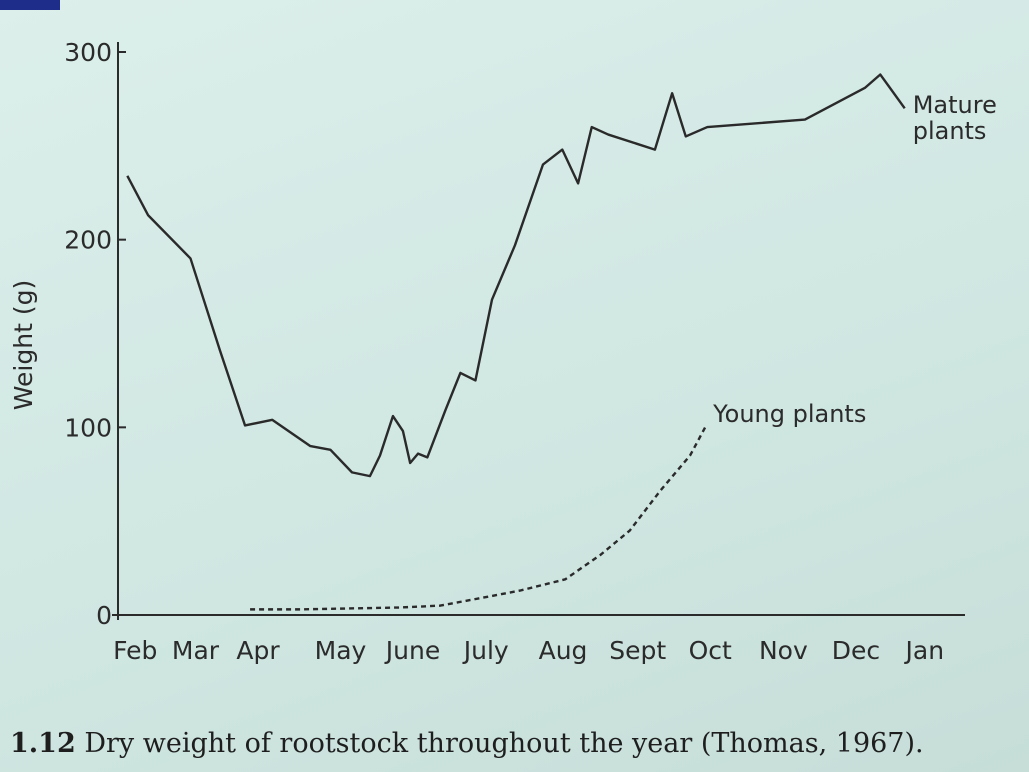  I want to click on x-tick-label: Apr, so click(258, 650).